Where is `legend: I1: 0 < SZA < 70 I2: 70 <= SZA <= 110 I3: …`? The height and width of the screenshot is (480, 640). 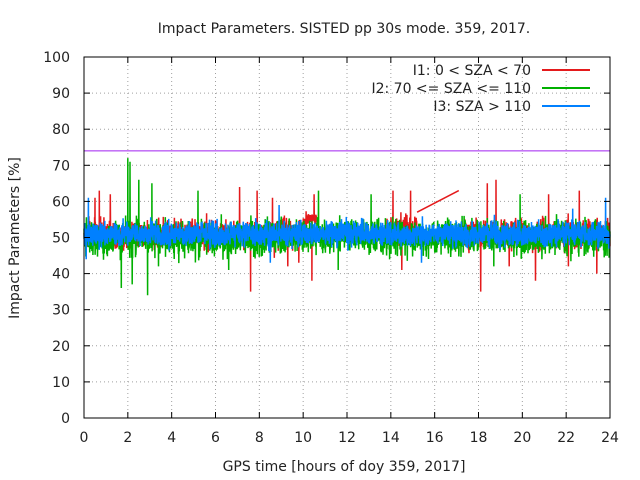 legend: I1: 0 < SZA < 70 I2: 70 <= SZA <= 110 I3: … is located at coordinates (480, 89).